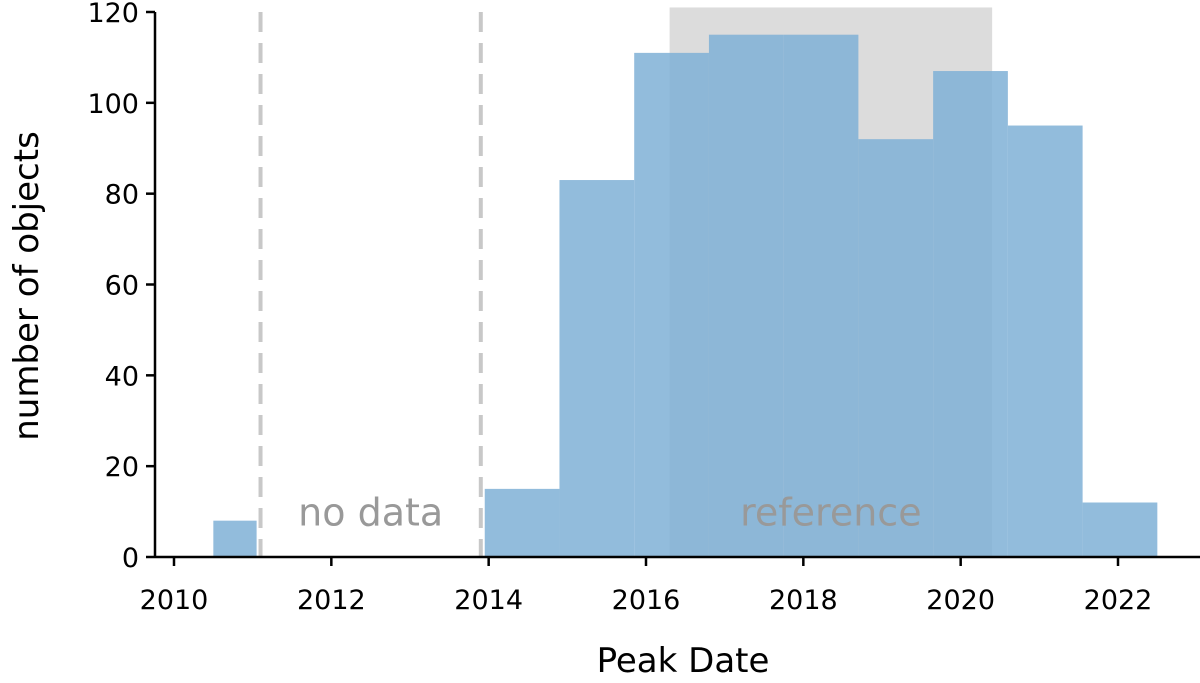 Image resolution: width=1200 pixels, height=683 pixels. What do you see at coordinates (113, 14) in the screenshot?
I see `y-tick-label: 120` at bounding box center [113, 14].